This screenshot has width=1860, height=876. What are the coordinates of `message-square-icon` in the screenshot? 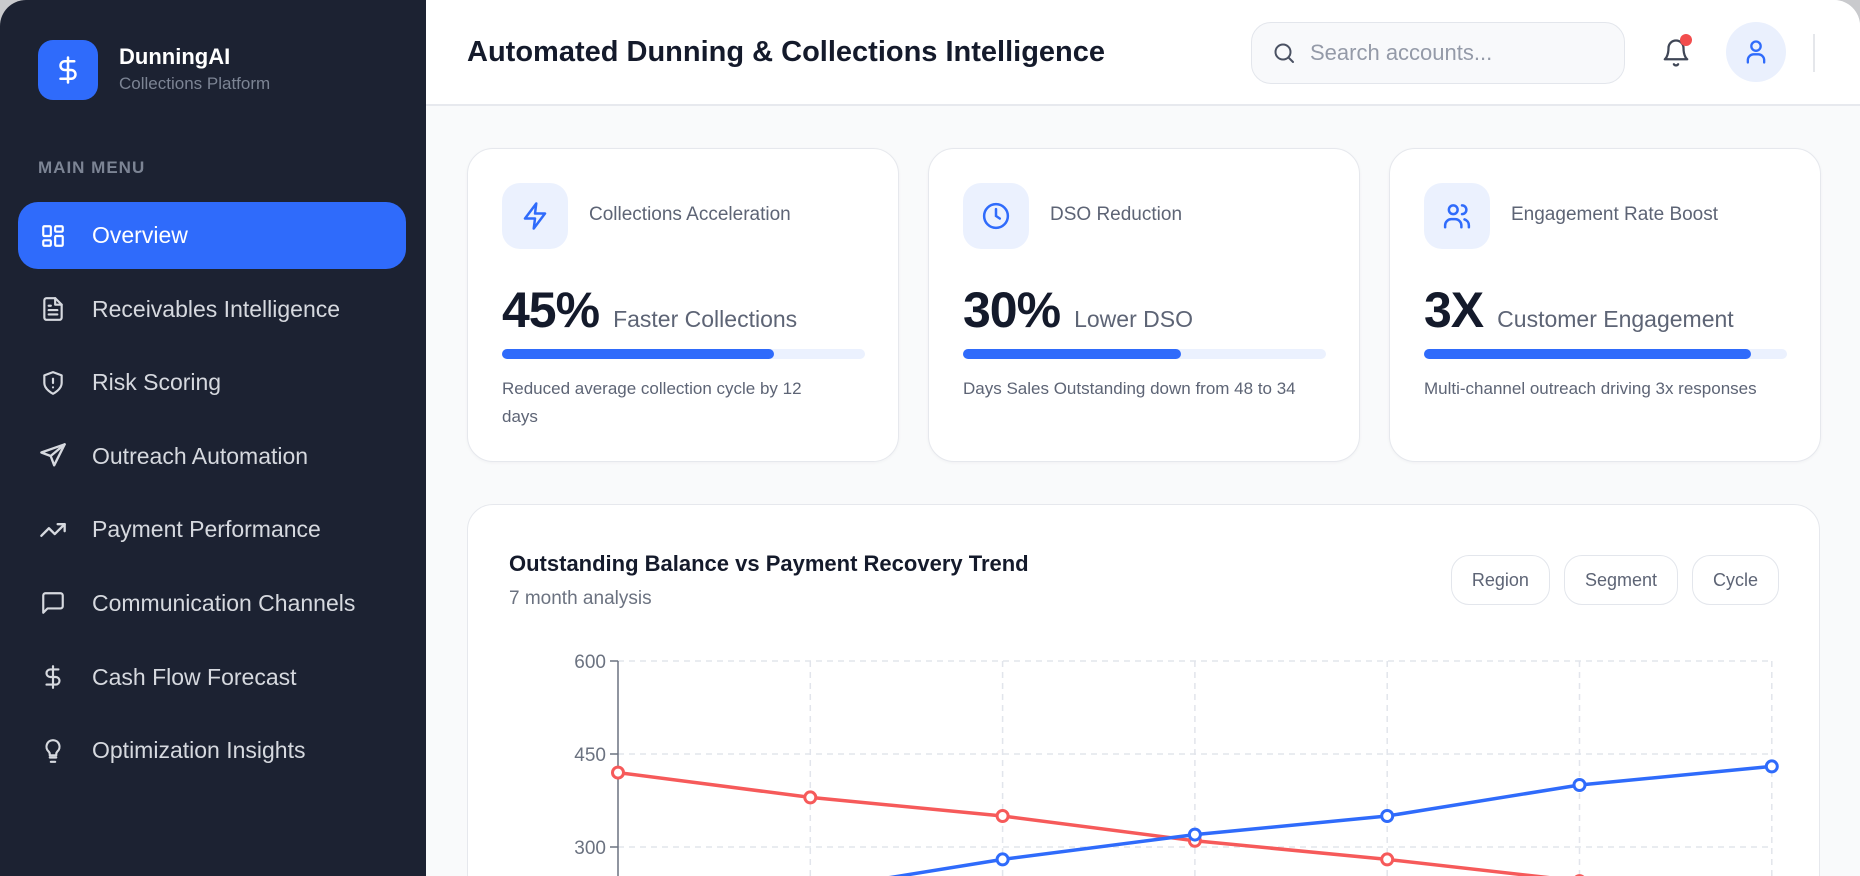 It's located at (53, 603).